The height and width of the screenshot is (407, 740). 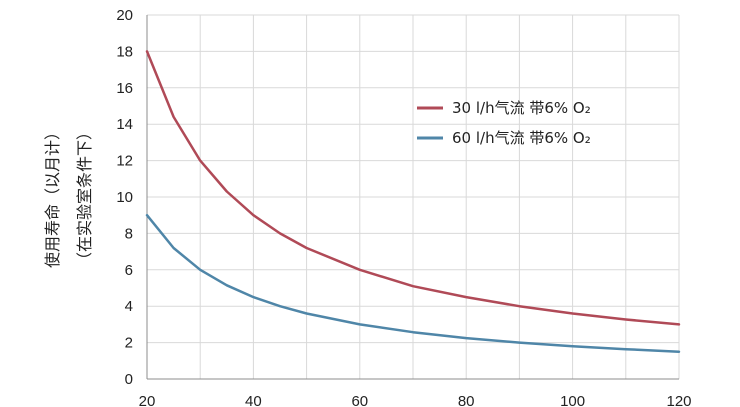 What do you see at coordinates (124, 88) in the screenshot?
I see `y-tick-label-16: 16` at bounding box center [124, 88].